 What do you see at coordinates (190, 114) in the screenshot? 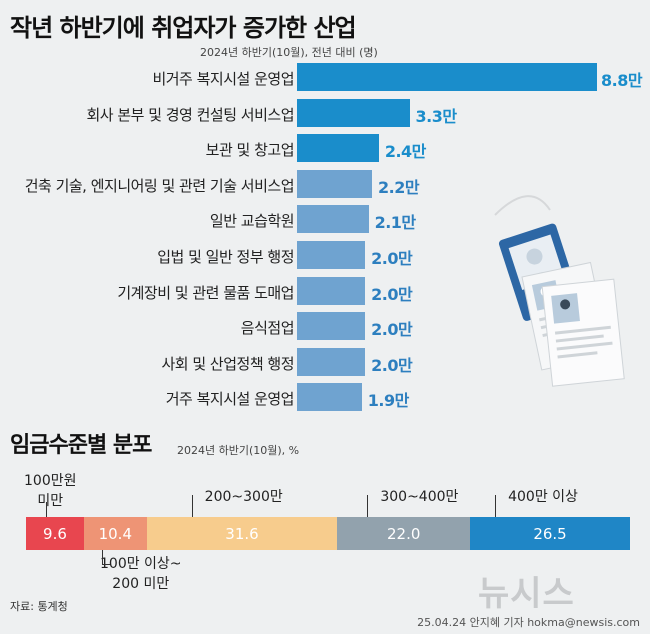
I see `category-label: 회사 본부 및 경영 컨설팅 서비스업` at bounding box center [190, 114].